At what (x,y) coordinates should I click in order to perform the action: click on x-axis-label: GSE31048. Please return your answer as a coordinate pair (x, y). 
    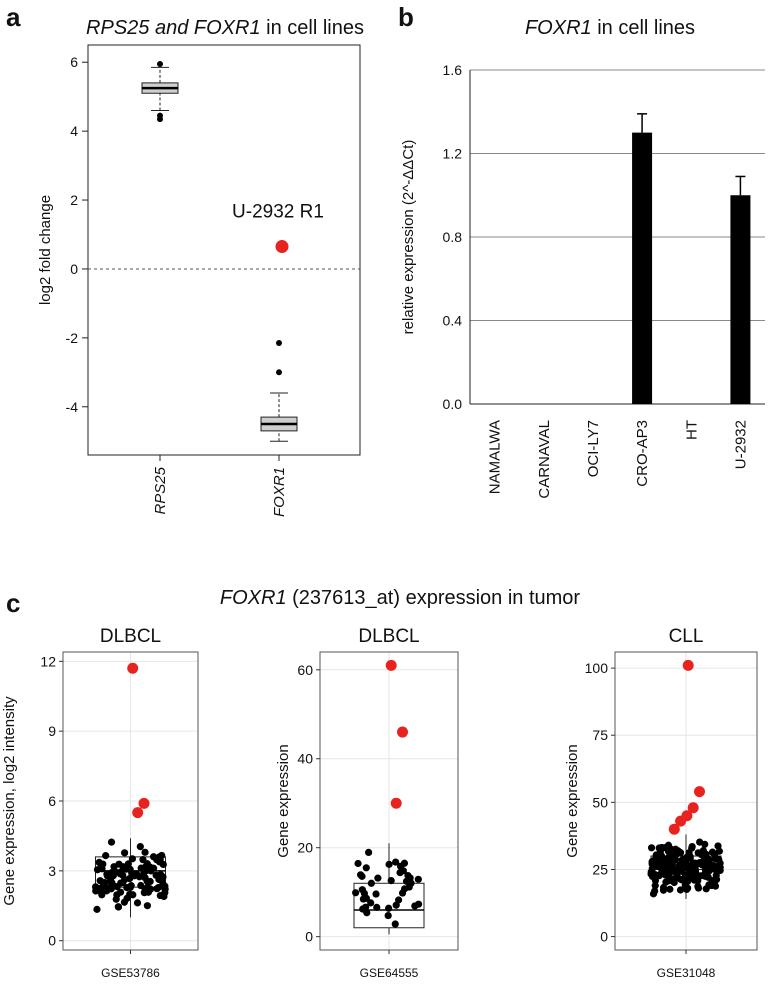
    Looking at the image, I should click on (686, 973).